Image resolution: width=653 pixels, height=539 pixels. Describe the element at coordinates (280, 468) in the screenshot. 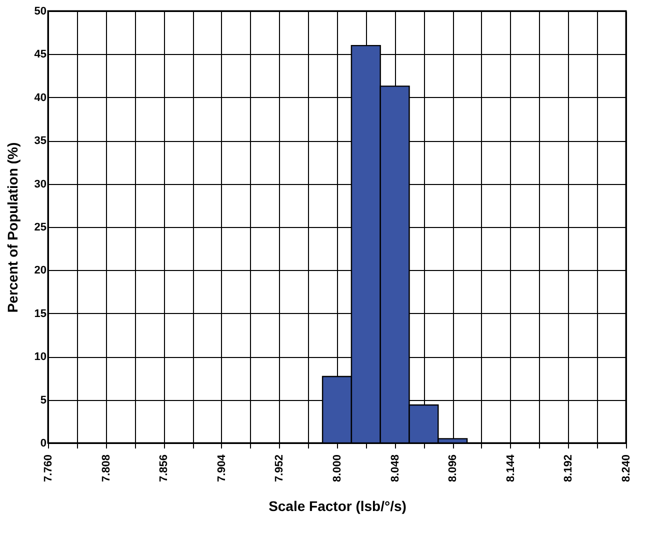

I see `x-tick-label: 7.952` at that location.